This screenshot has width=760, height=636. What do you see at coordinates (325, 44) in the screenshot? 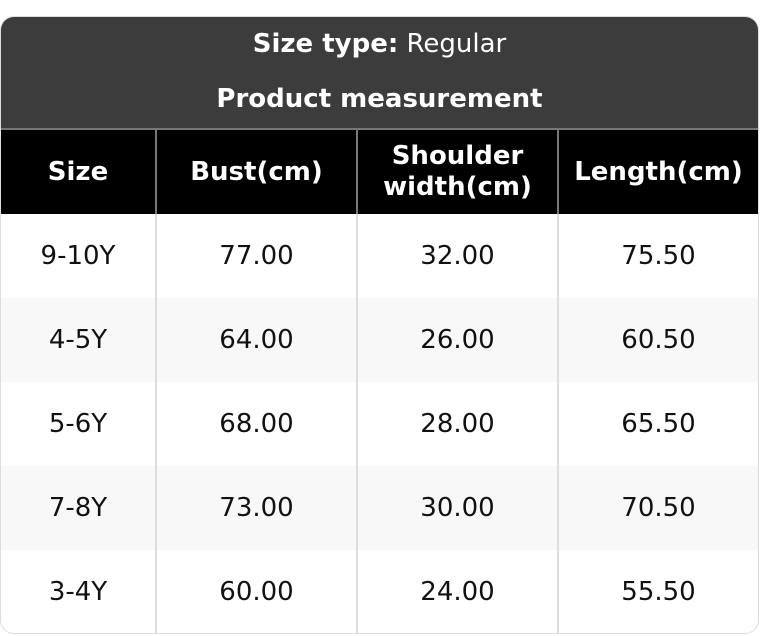
I see `size-type-label: Size type:` at bounding box center [325, 44].